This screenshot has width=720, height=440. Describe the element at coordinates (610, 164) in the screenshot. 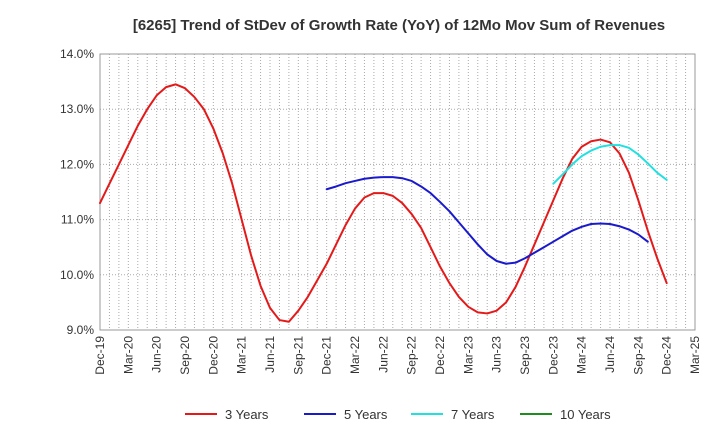

I see `series-line-7-years` at that location.